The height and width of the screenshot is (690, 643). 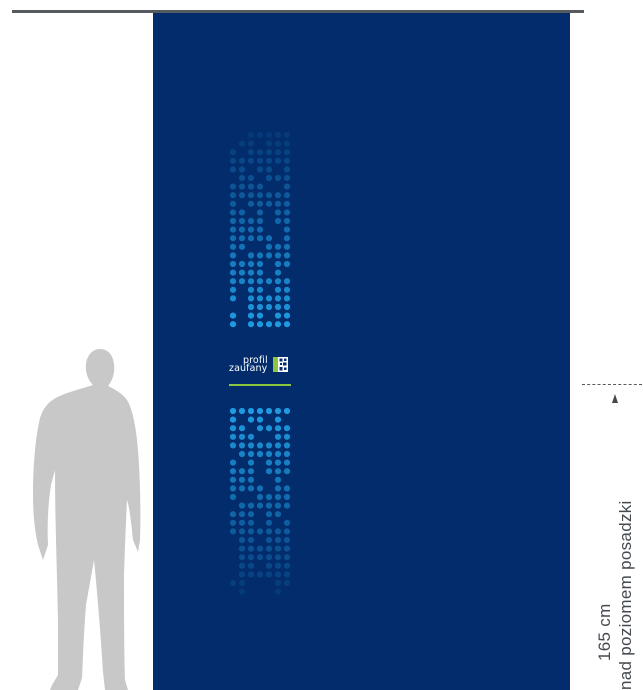 I want to click on logo-underline, so click(x=260, y=385).